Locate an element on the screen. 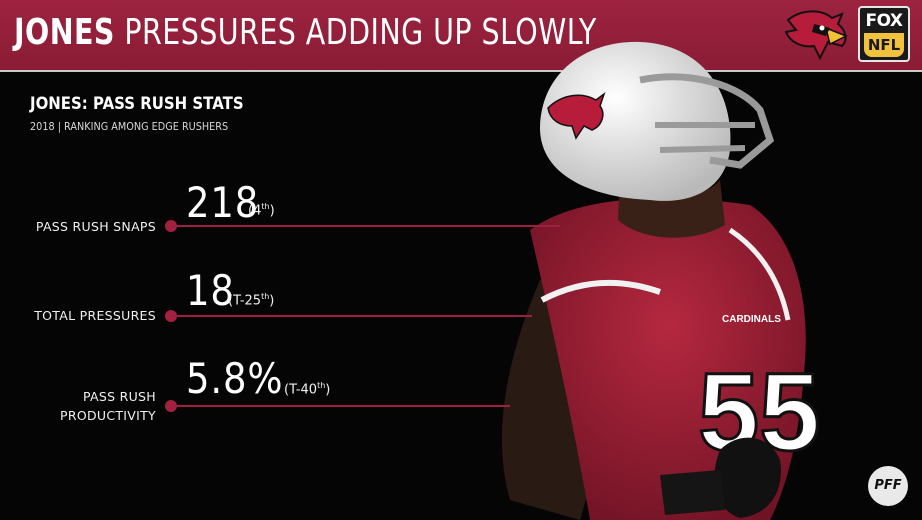  stat-rank-pass-rush-snaps: (4th) is located at coordinates (261, 210).